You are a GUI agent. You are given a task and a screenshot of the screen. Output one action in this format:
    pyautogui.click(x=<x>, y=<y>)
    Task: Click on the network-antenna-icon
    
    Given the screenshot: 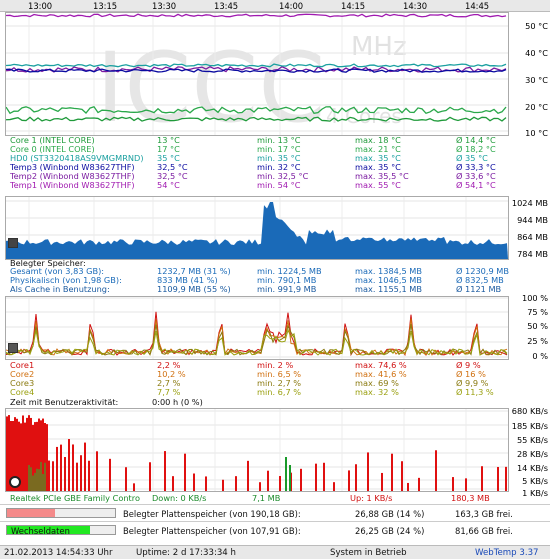 What is the action you would take?
    pyautogui.click(x=15, y=482)
    